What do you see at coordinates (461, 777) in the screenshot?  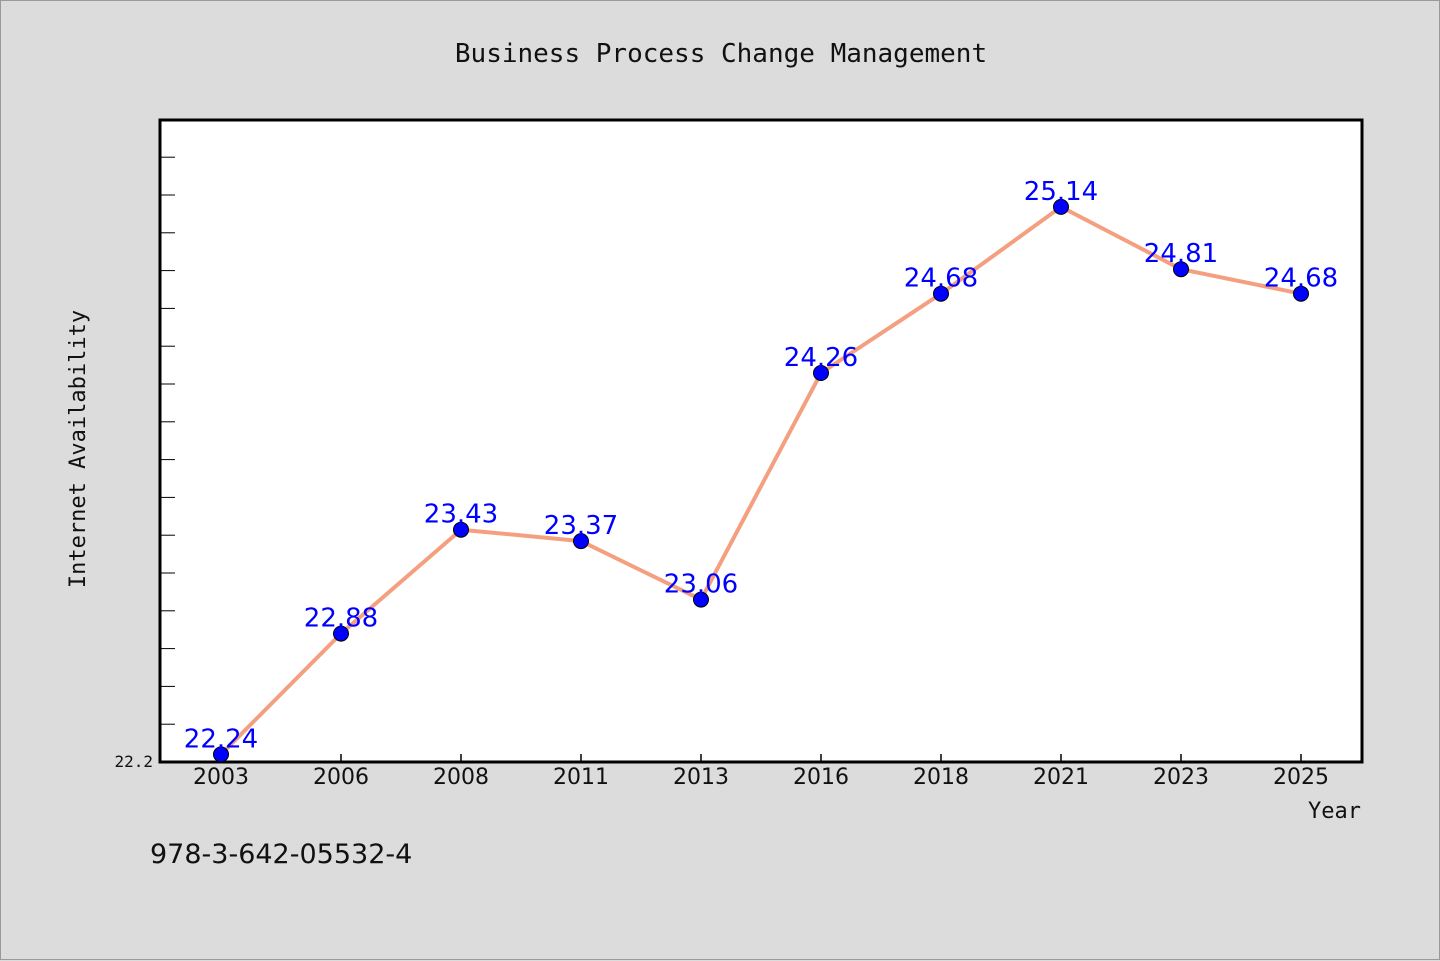 I see `x-tick-label: 2008` at bounding box center [461, 777].